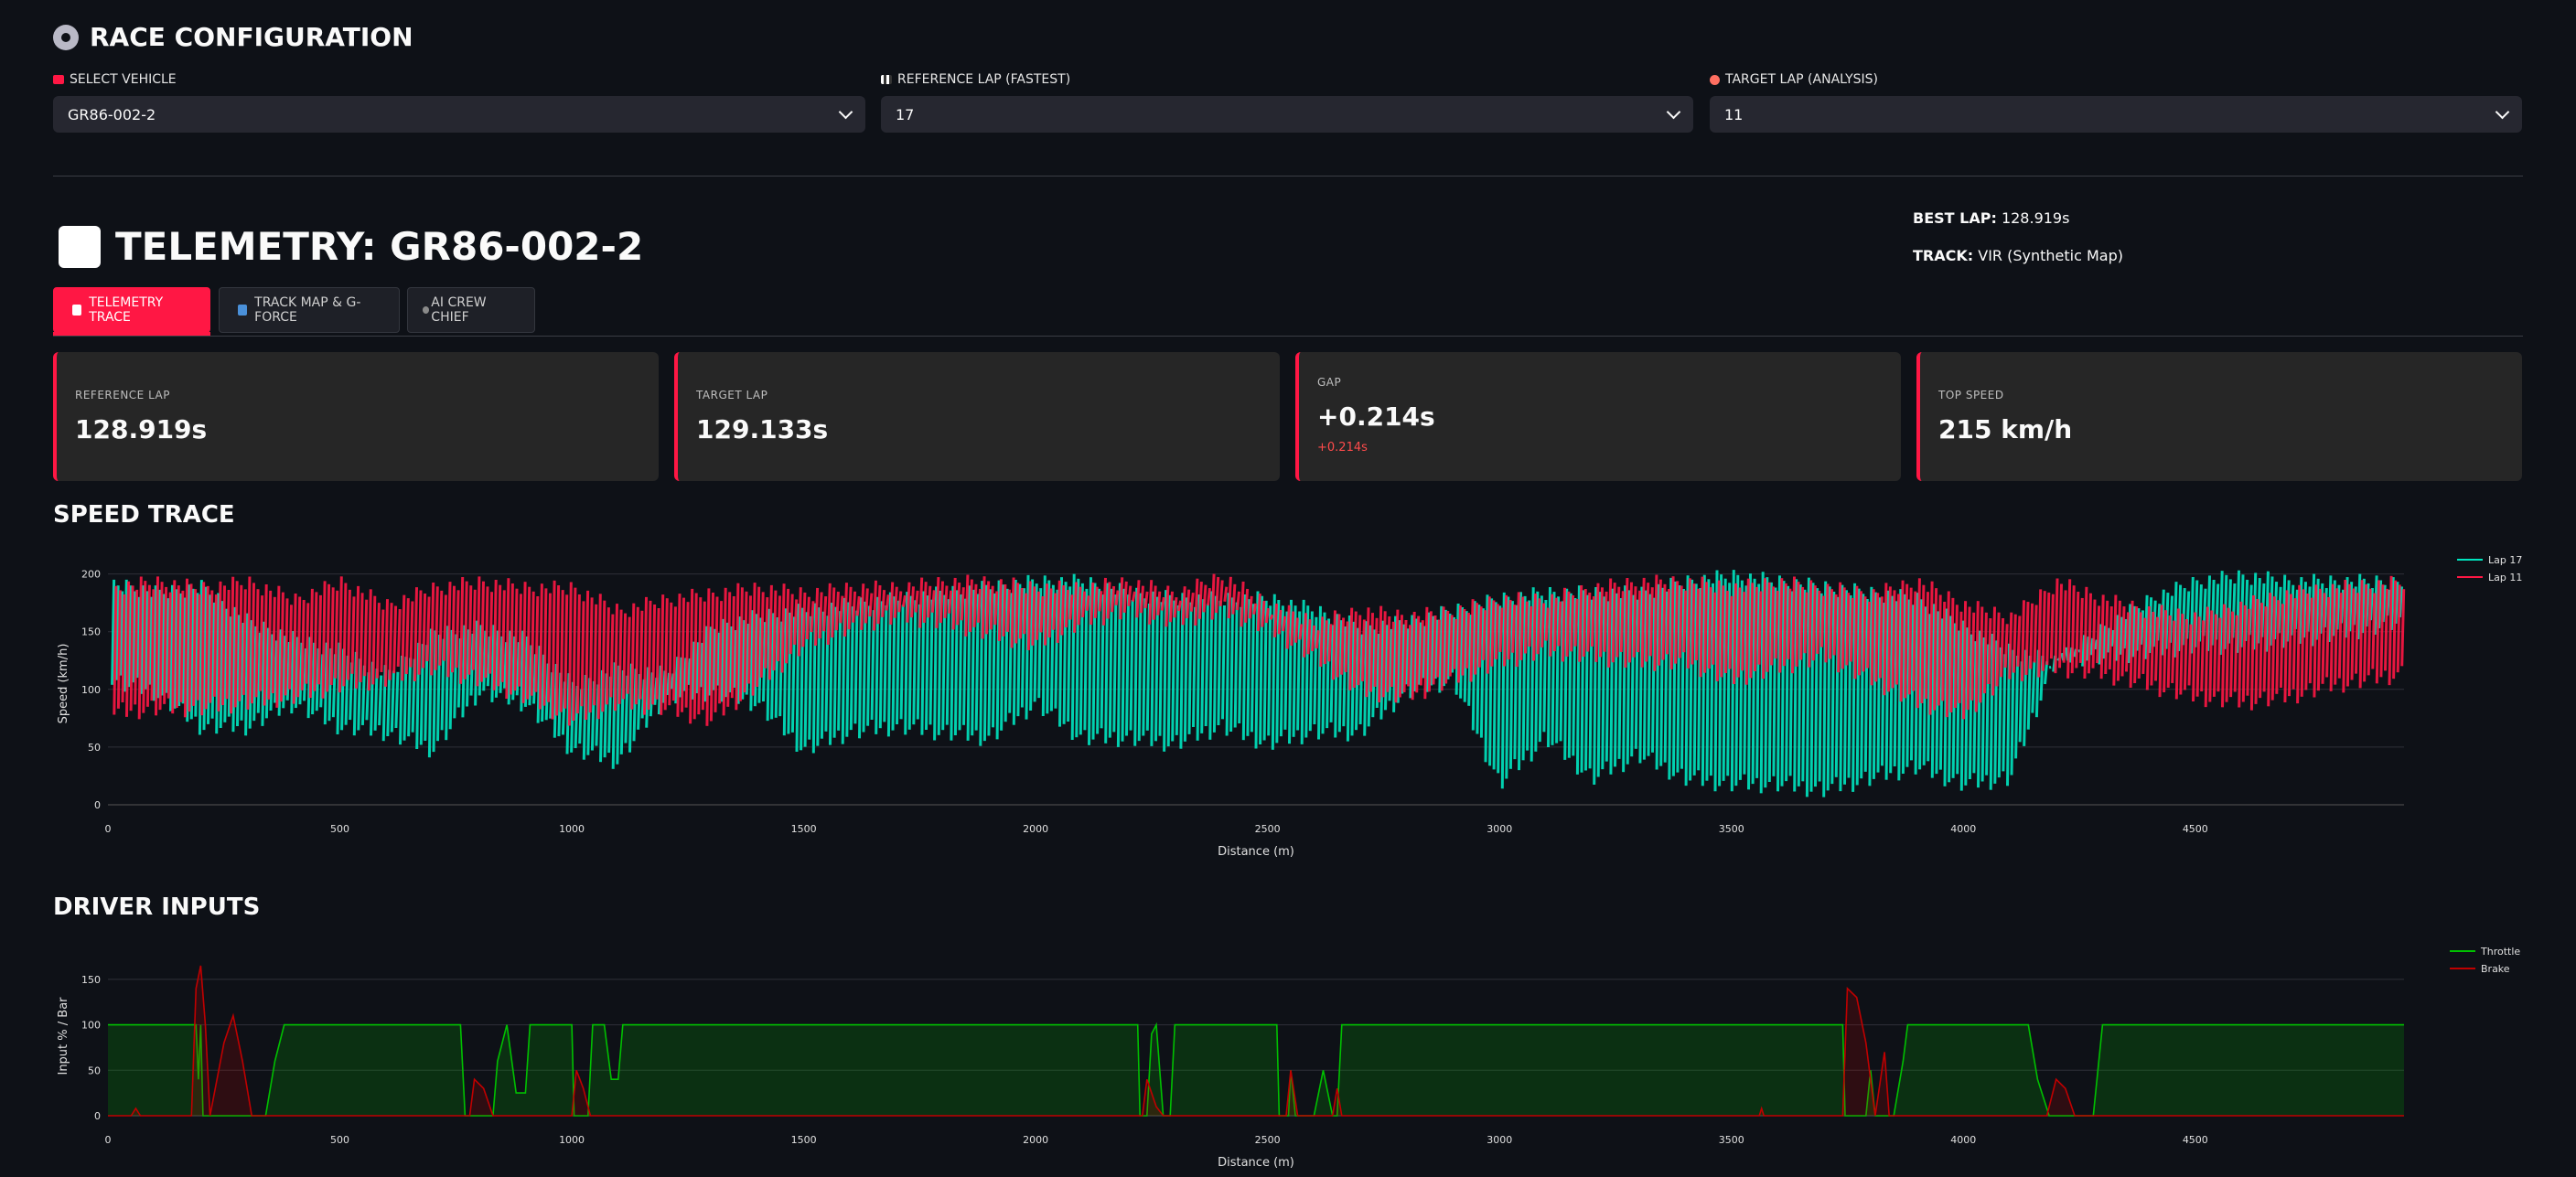 This screenshot has width=2576, height=1177. Describe the element at coordinates (1376, 416) in the screenshot. I see `metric-value: +0.214s` at that location.